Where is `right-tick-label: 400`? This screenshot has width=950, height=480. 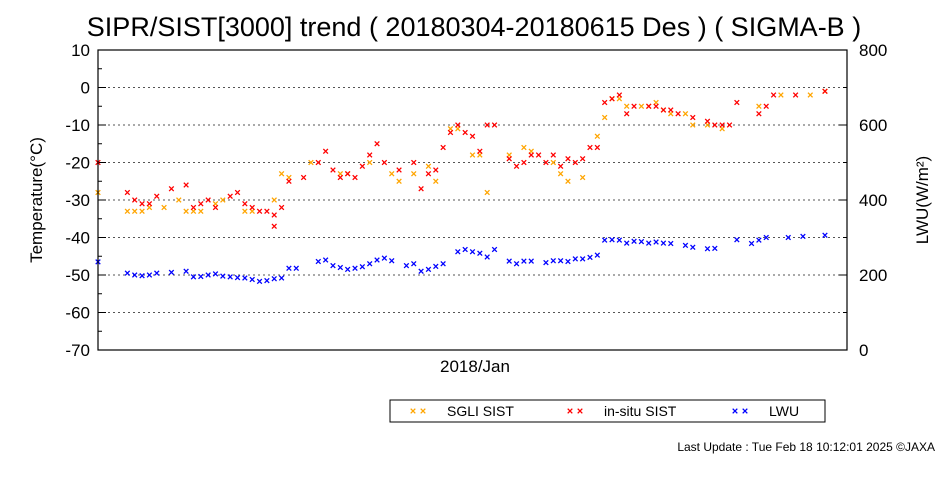 right-tick-label: 400 is located at coordinates (873, 200).